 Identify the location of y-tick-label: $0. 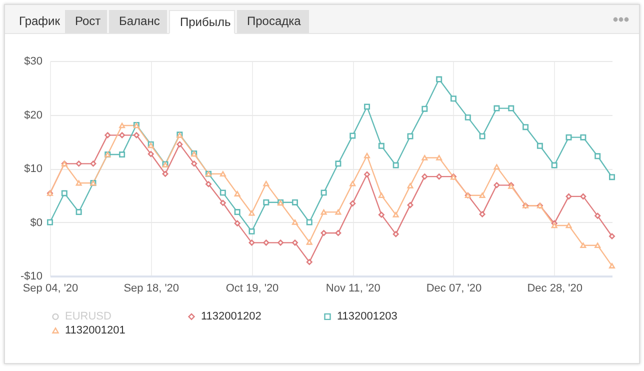
(36, 222).